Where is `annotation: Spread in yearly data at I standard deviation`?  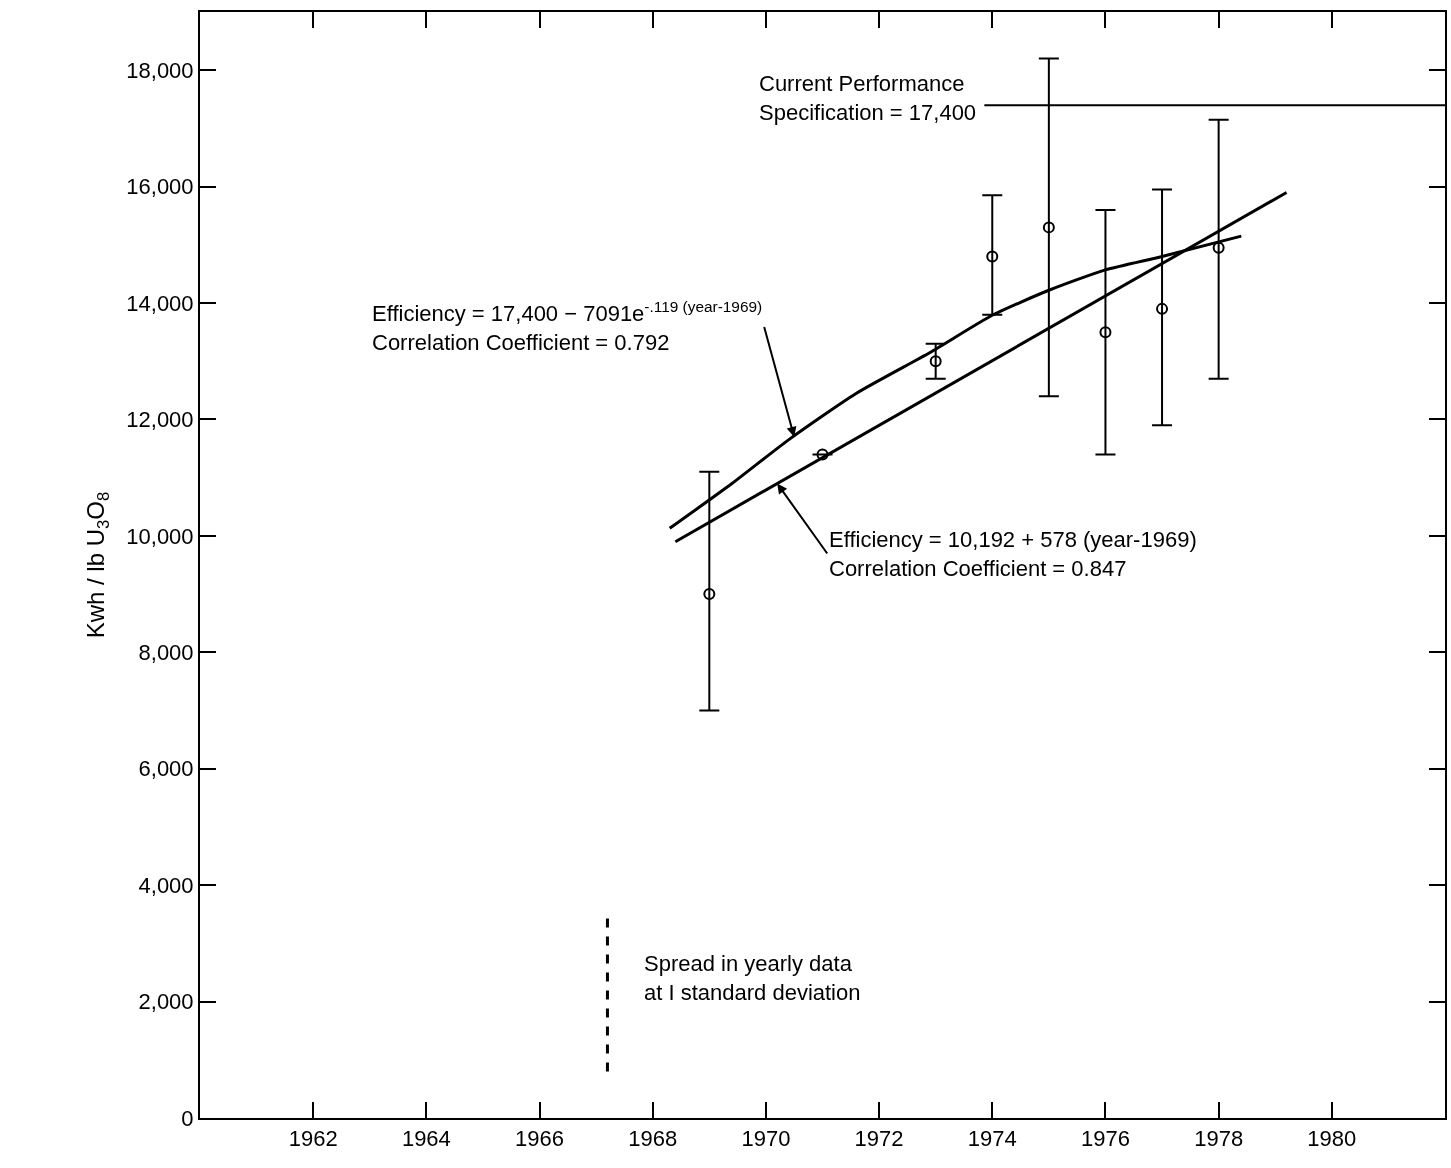
annotation: Spread in yearly data at I standard deviation is located at coordinates (752, 978).